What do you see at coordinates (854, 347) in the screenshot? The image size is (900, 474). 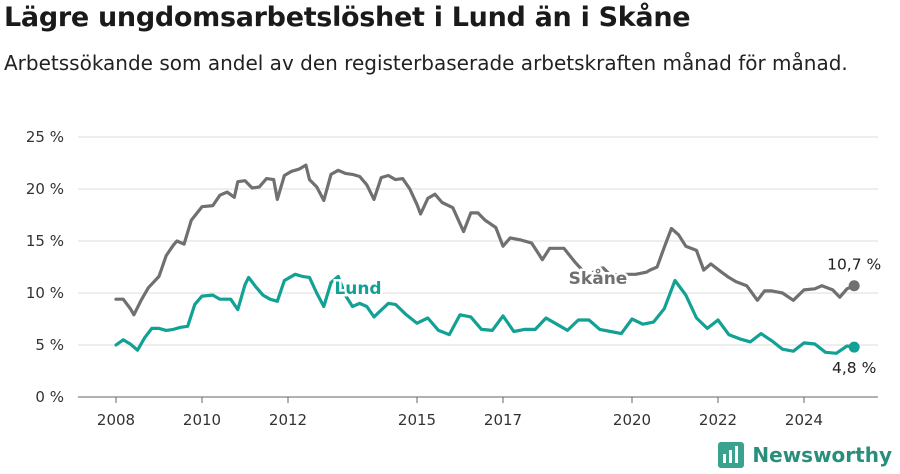 I see `end-point-lund` at bounding box center [854, 347].